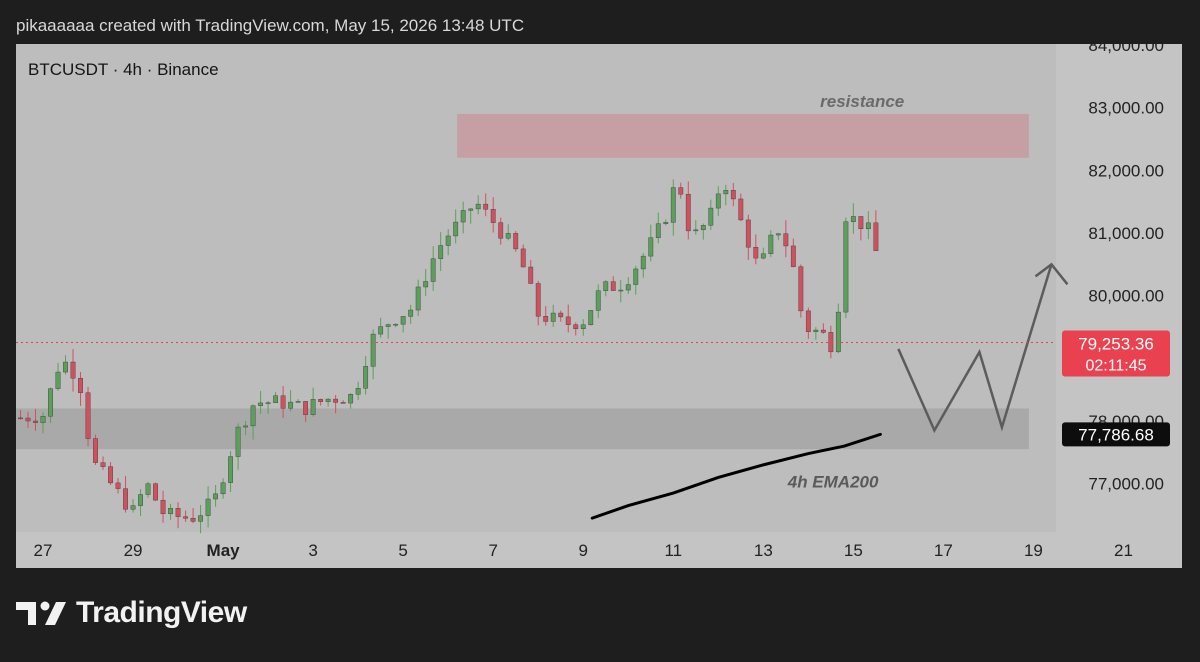 The image size is (1200, 662). Describe the element at coordinates (943, 550) in the screenshot. I see `time-tick-label: 17` at that location.